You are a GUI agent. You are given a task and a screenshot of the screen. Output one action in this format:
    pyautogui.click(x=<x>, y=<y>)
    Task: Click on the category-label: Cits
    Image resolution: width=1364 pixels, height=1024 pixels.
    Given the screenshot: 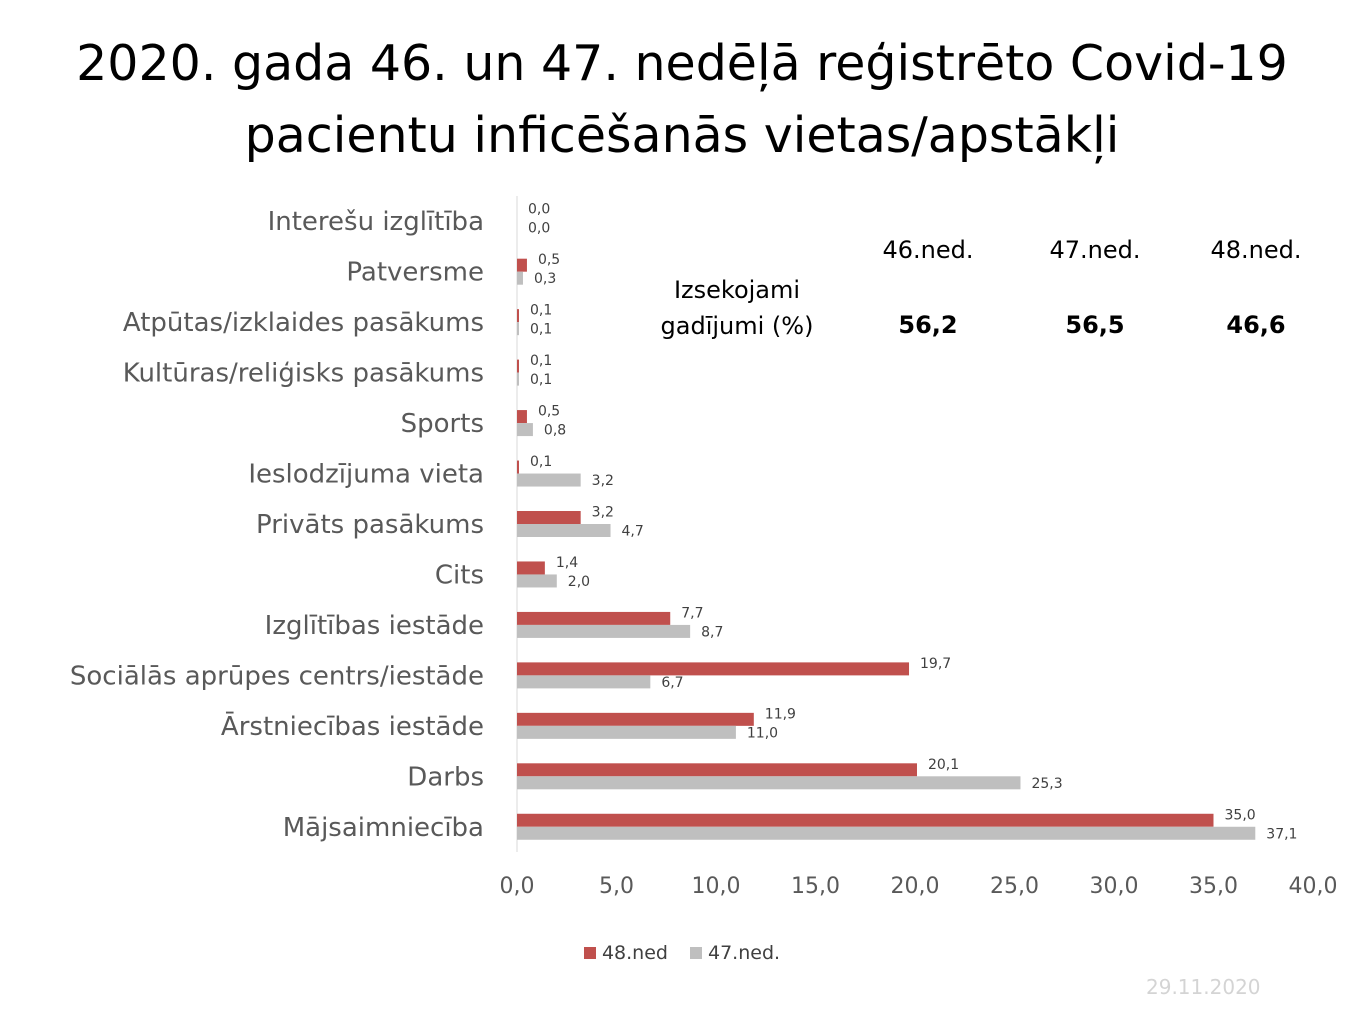 What is the action you would take?
    pyautogui.click(x=459, y=575)
    